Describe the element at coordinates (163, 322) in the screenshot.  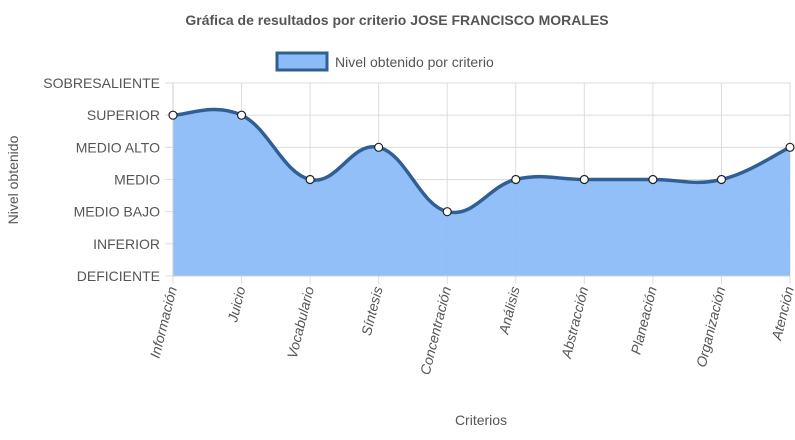
I see `x-tick-label: Información` at that location.